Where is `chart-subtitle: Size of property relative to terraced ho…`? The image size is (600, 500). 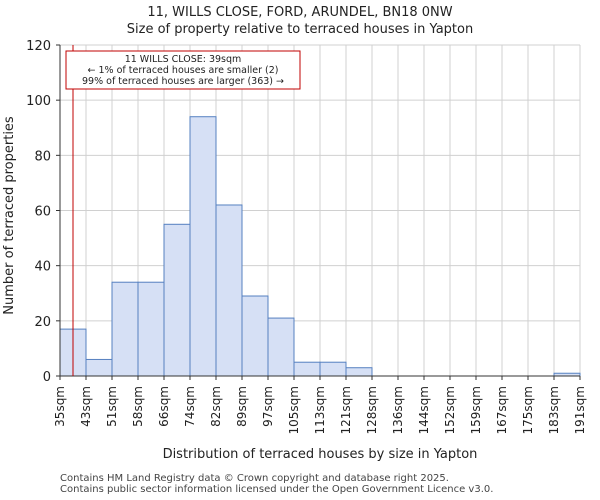
chart-subtitle: Size of property relative to terraced ho… is located at coordinates (300, 29).